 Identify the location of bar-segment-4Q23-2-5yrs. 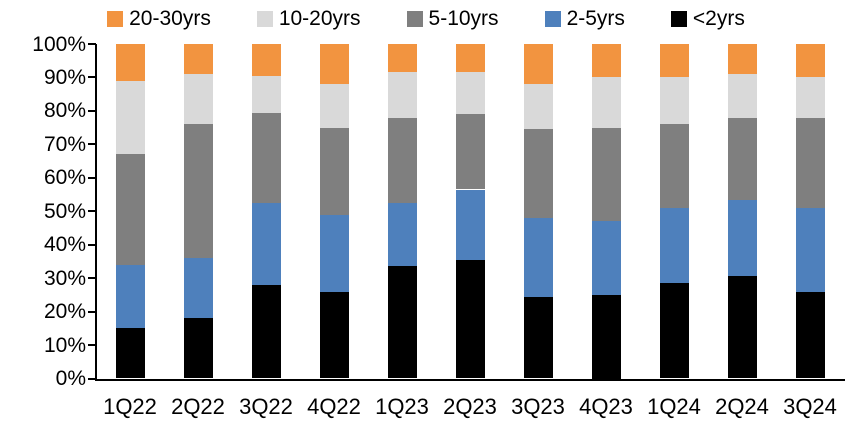
(606, 258).